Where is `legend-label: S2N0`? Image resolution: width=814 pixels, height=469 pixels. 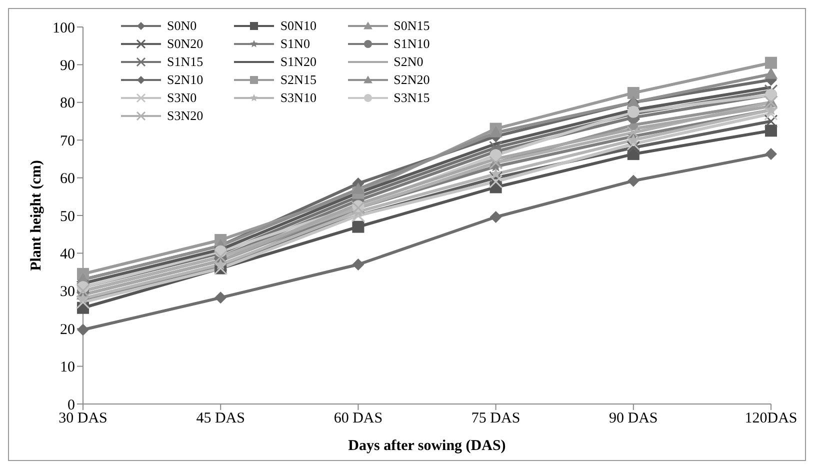 legend-label: S2N0 is located at coordinates (409, 62).